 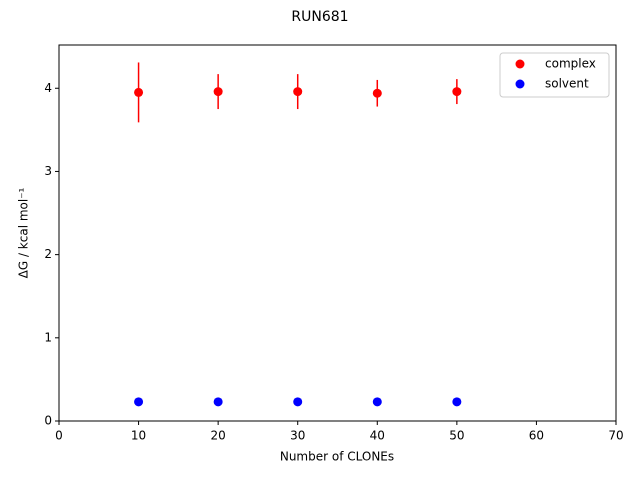 What do you see at coordinates (567, 84) in the screenshot?
I see `legend-label: solvent` at bounding box center [567, 84].